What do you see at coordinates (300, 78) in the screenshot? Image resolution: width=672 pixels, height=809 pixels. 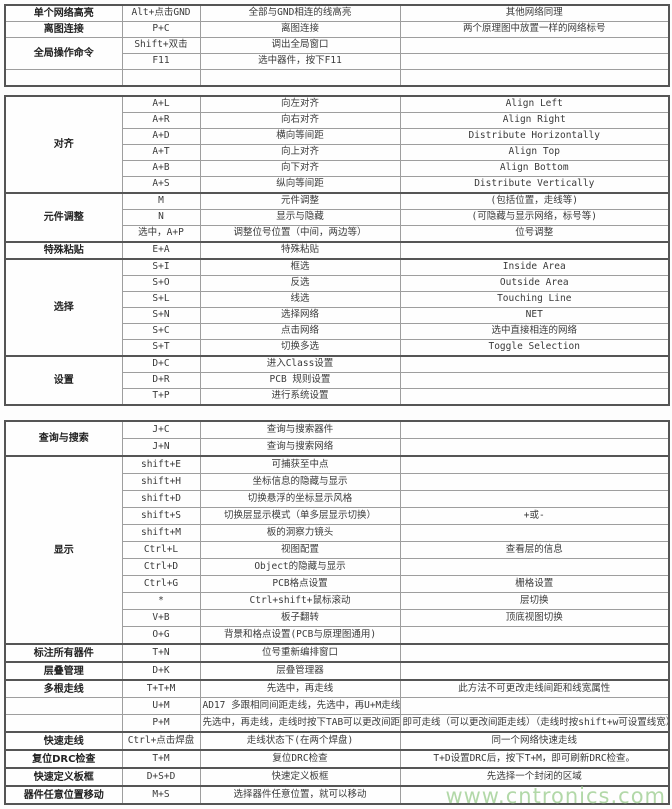 I see `description-cell` at bounding box center [300, 78].